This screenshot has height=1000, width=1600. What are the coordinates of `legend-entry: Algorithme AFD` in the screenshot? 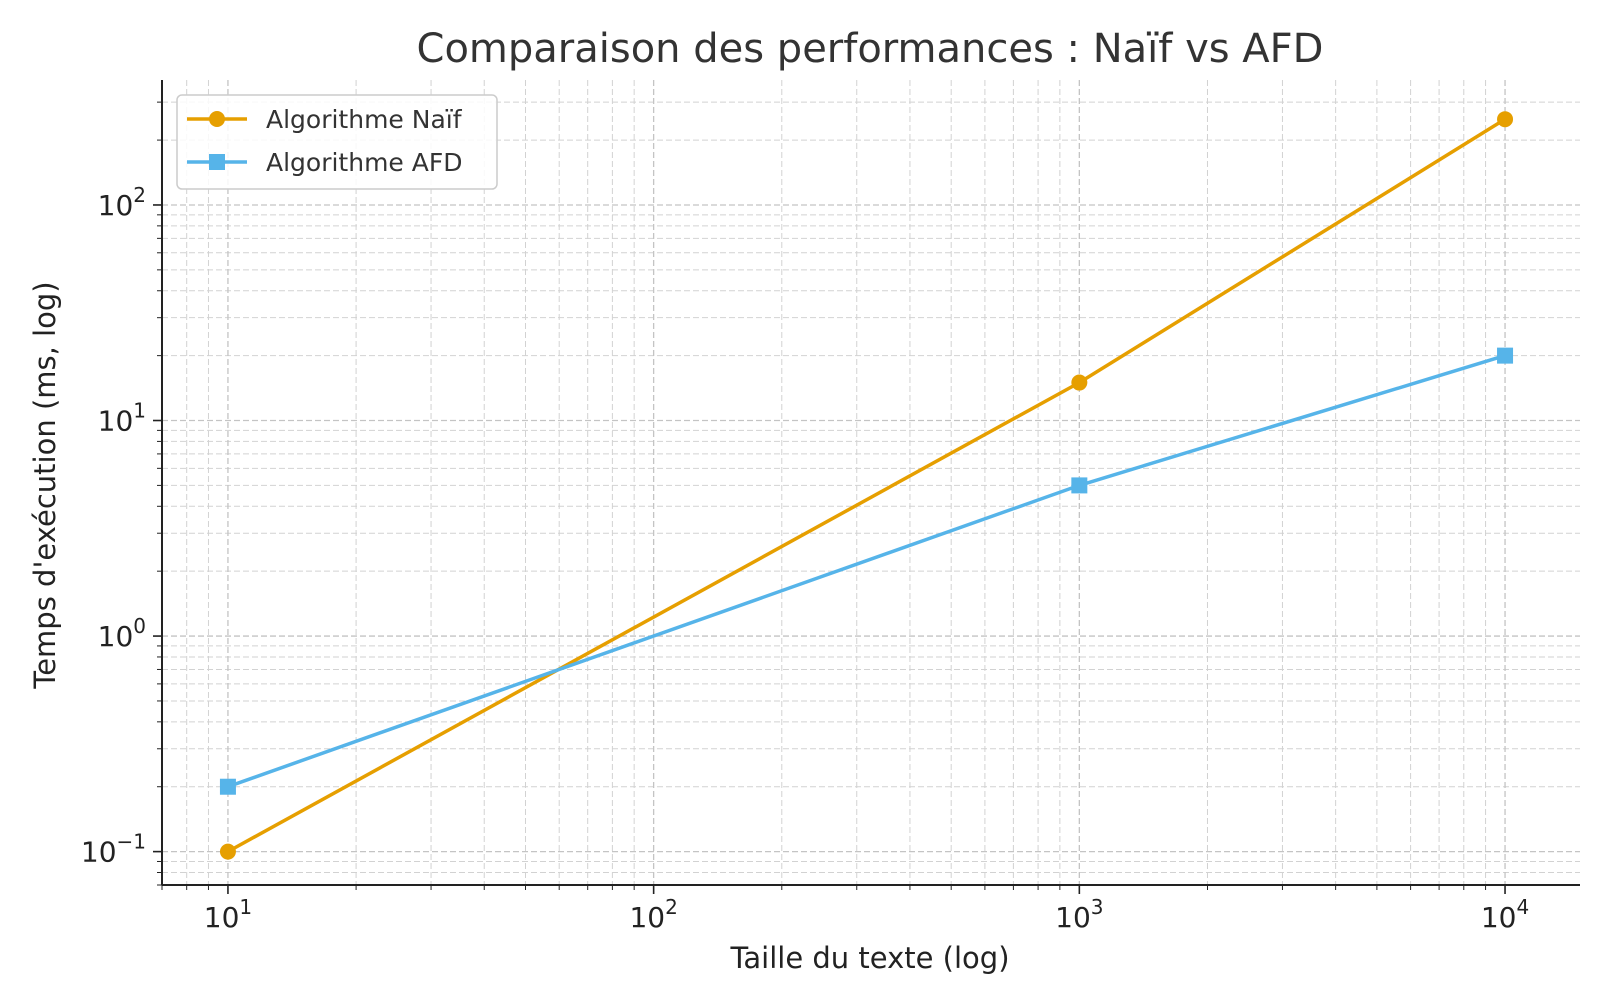 It's located at (325, 162).